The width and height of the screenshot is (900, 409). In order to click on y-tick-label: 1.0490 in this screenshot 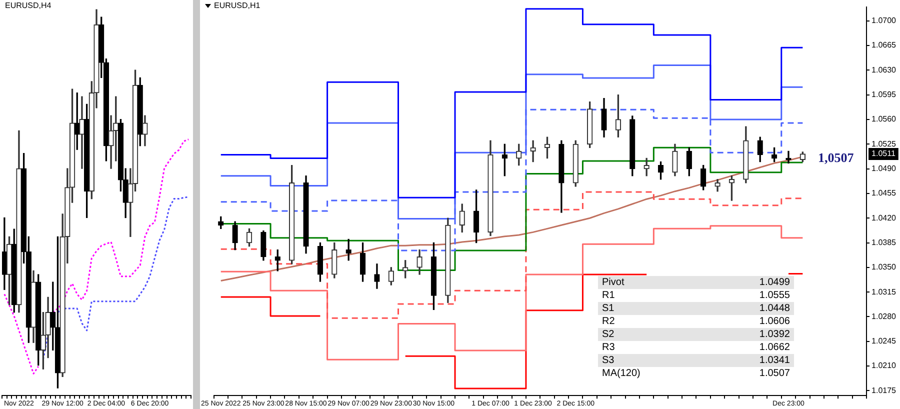, I will do `click(884, 169)`.